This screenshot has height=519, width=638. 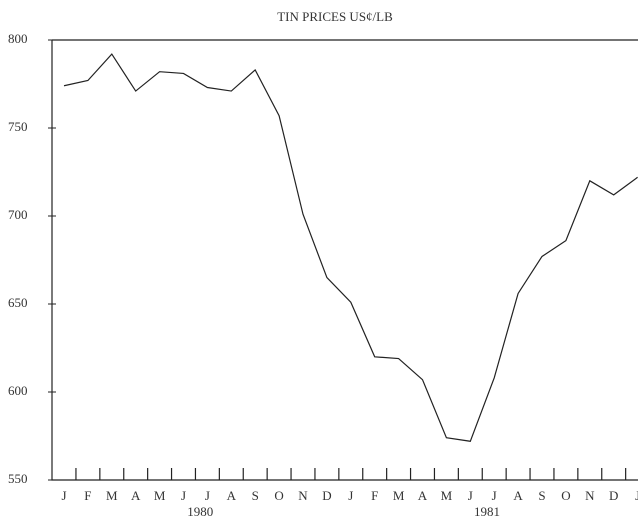 I want to click on chart-title: TIN PRICES US¢/LB, so click(x=335, y=16).